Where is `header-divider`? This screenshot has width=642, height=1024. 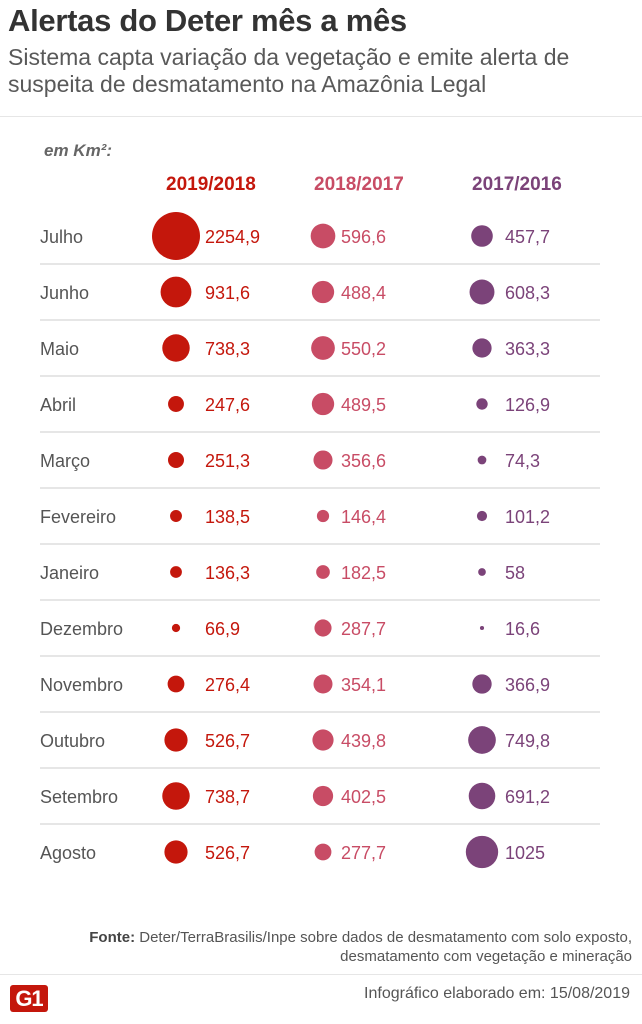 header-divider is located at coordinates (321, 116).